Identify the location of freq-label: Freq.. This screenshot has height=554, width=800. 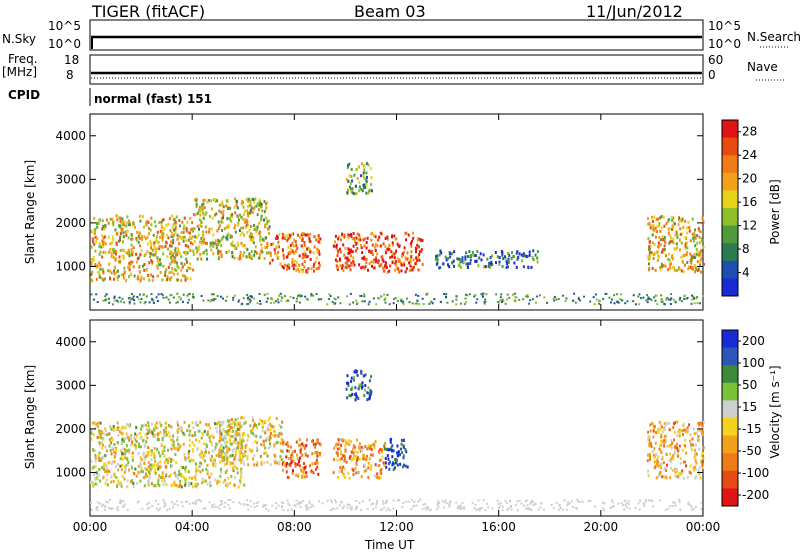
(23, 59).